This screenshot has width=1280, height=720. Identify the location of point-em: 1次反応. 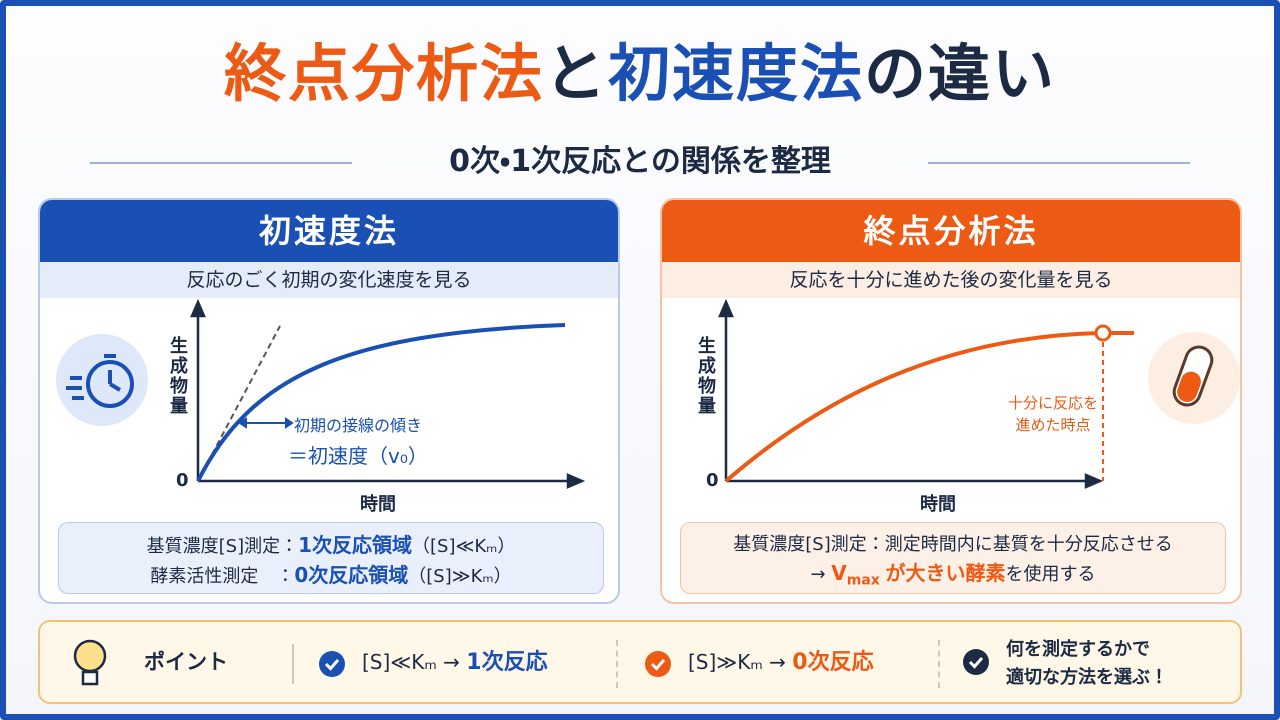
(507, 662).